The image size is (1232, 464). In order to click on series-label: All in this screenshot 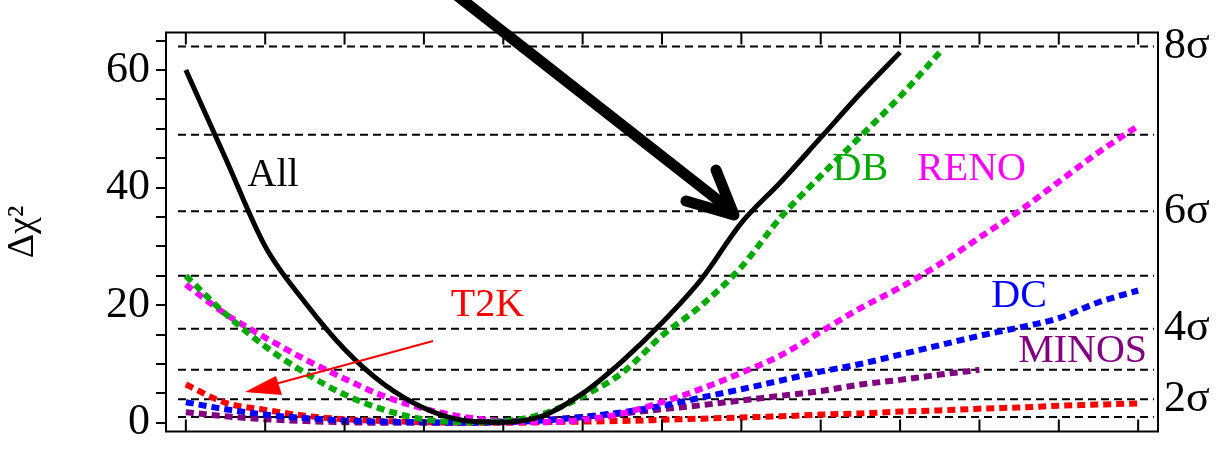, I will do `click(273, 173)`.